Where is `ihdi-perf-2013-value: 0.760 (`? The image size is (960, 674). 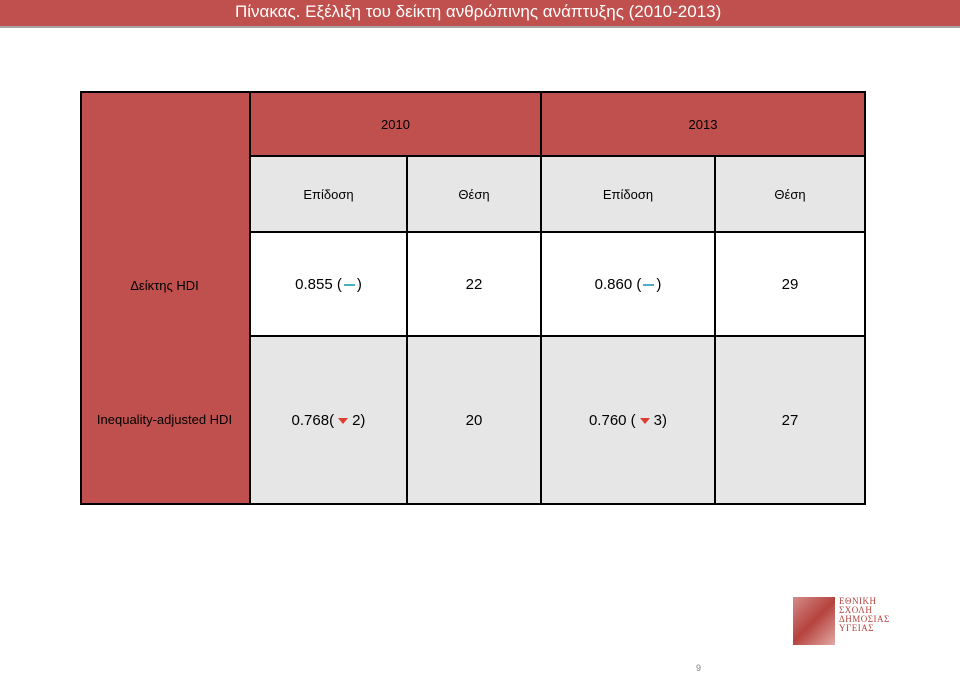 ihdi-perf-2013-value: 0.760 ( is located at coordinates (612, 420).